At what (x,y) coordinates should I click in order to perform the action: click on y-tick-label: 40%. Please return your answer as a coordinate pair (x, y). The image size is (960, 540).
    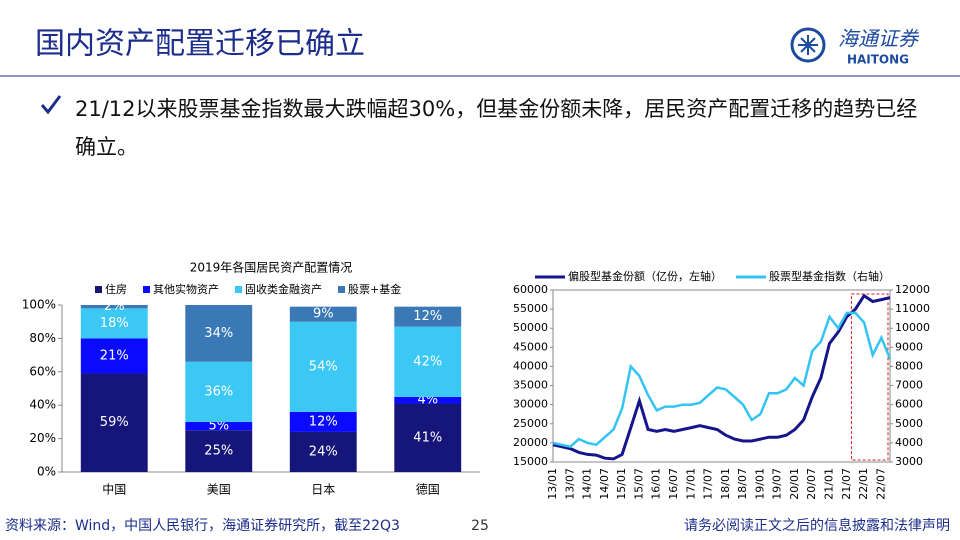
    Looking at the image, I should click on (42, 405).